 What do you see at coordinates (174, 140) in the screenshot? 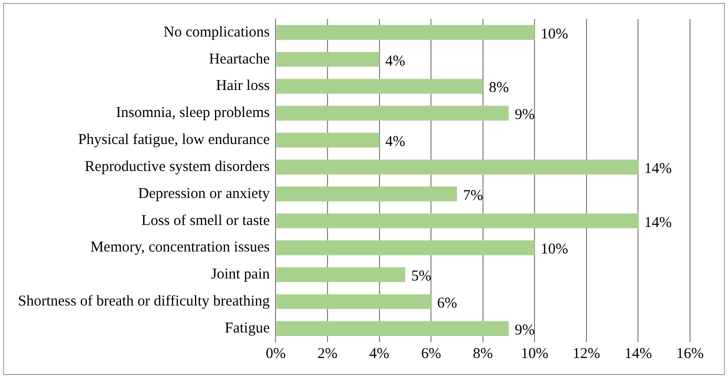
I see `y-tick-label: Physical fatigue, low endurance` at bounding box center [174, 140].